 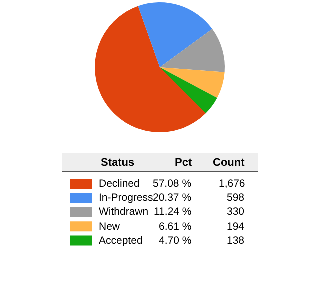 What do you see at coordinates (109, 227) in the screenshot?
I see `legend-label: New` at bounding box center [109, 227].